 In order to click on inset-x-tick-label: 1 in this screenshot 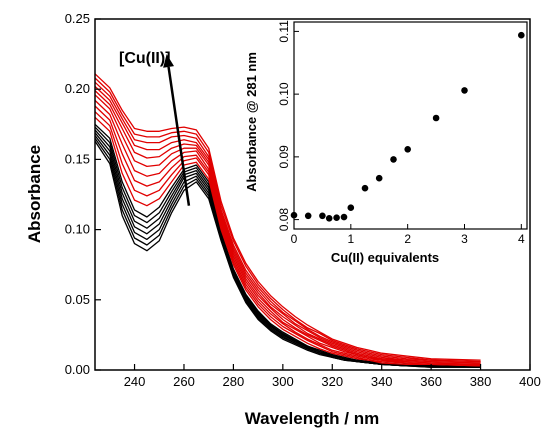, I will do `click(350, 239)`.